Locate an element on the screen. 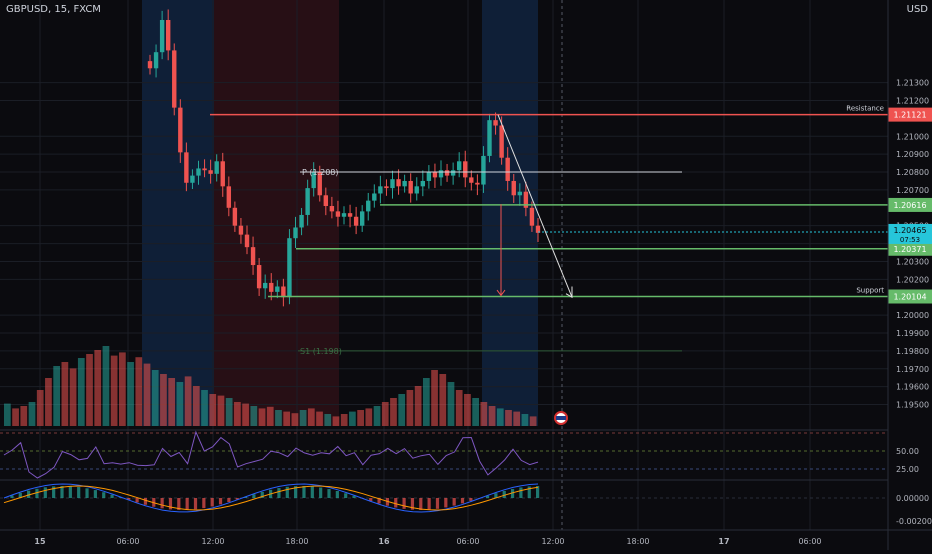  symbol-title: GBPUSD, 15, FXCM is located at coordinates (53, 9).